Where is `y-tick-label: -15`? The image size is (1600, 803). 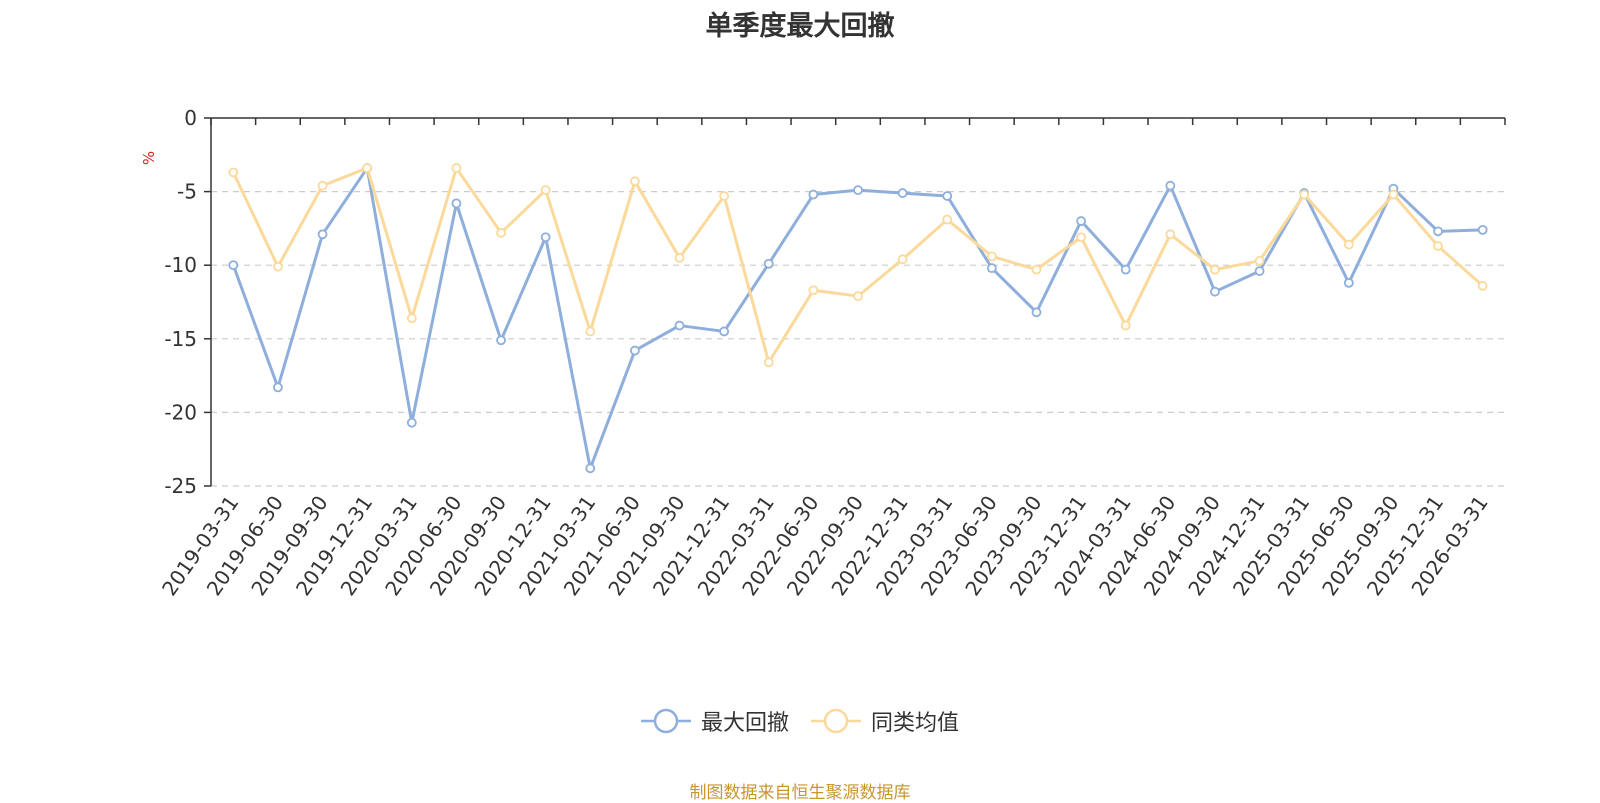
y-tick-label: -15 is located at coordinates (180, 339).